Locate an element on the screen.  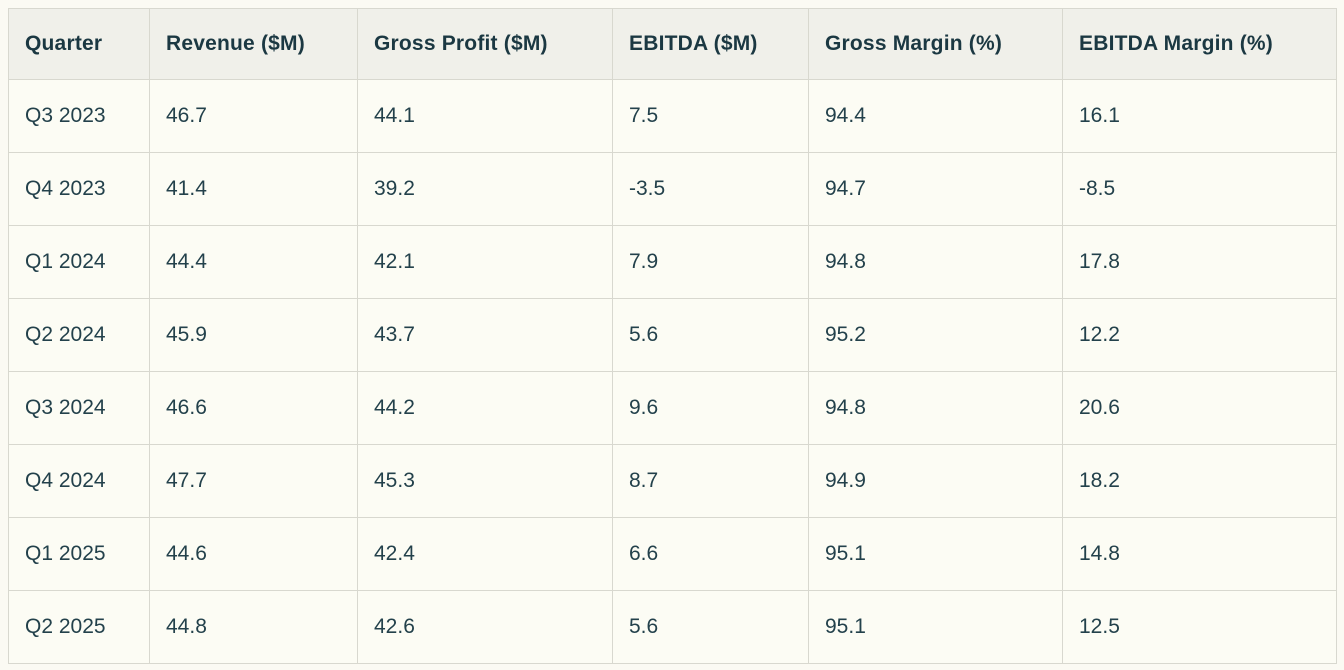
table-row: Q1 2024 44.4 42.1 7.9 94.8 17.8 is located at coordinates (672, 262).